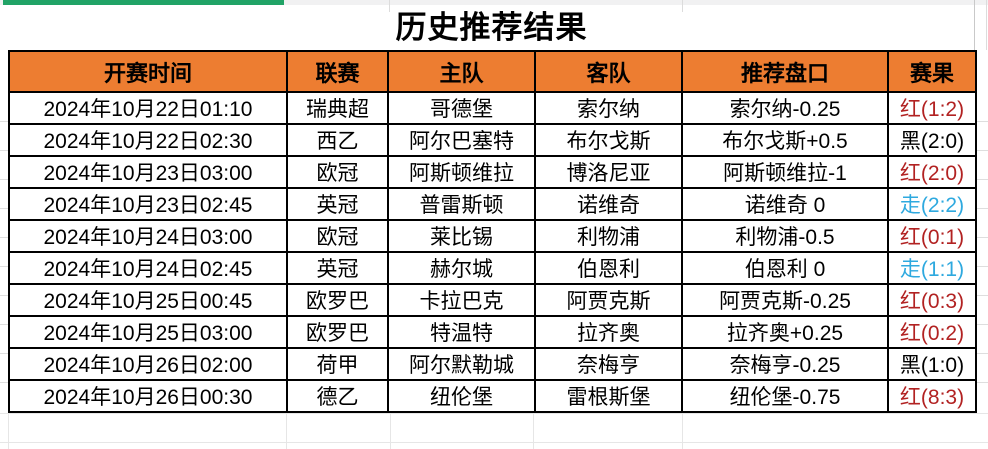 The image size is (988, 449). Describe the element at coordinates (148, 300) in the screenshot. I see `cell-time: 2024年10月25日00:45` at that location.